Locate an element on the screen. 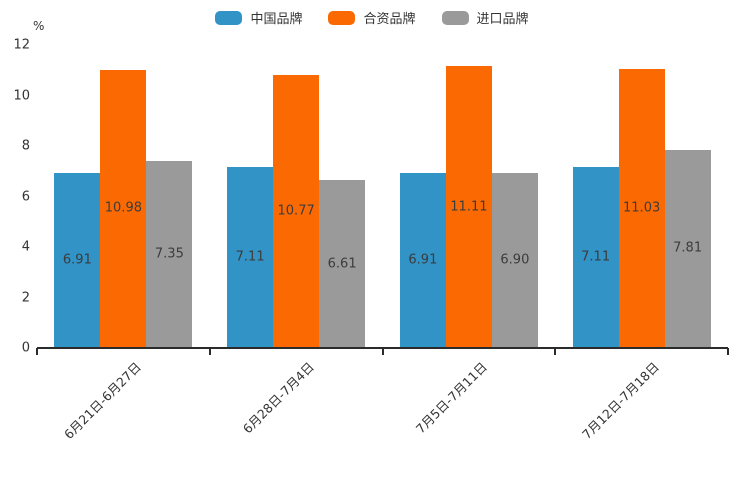 The width and height of the screenshot is (744, 496). y-tick-label: 2 is located at coordinates (25, 297).